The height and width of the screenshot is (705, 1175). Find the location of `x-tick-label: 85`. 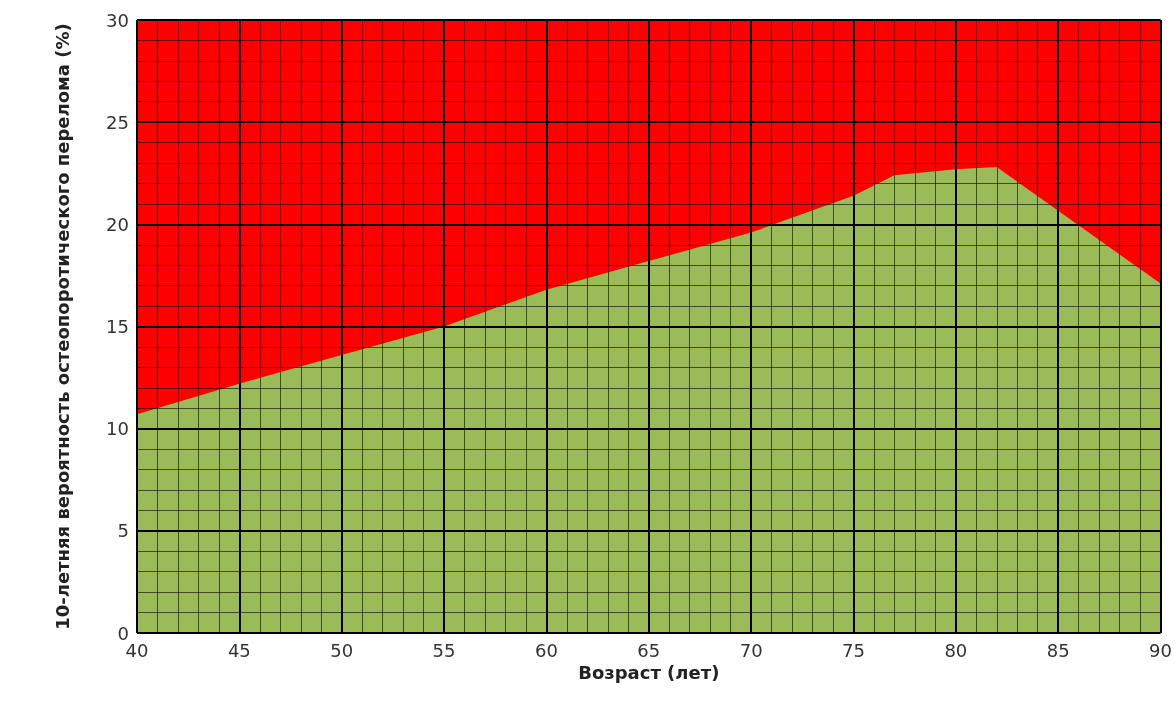

x-tick-label: 85 is located at coordinates (1058, 650).